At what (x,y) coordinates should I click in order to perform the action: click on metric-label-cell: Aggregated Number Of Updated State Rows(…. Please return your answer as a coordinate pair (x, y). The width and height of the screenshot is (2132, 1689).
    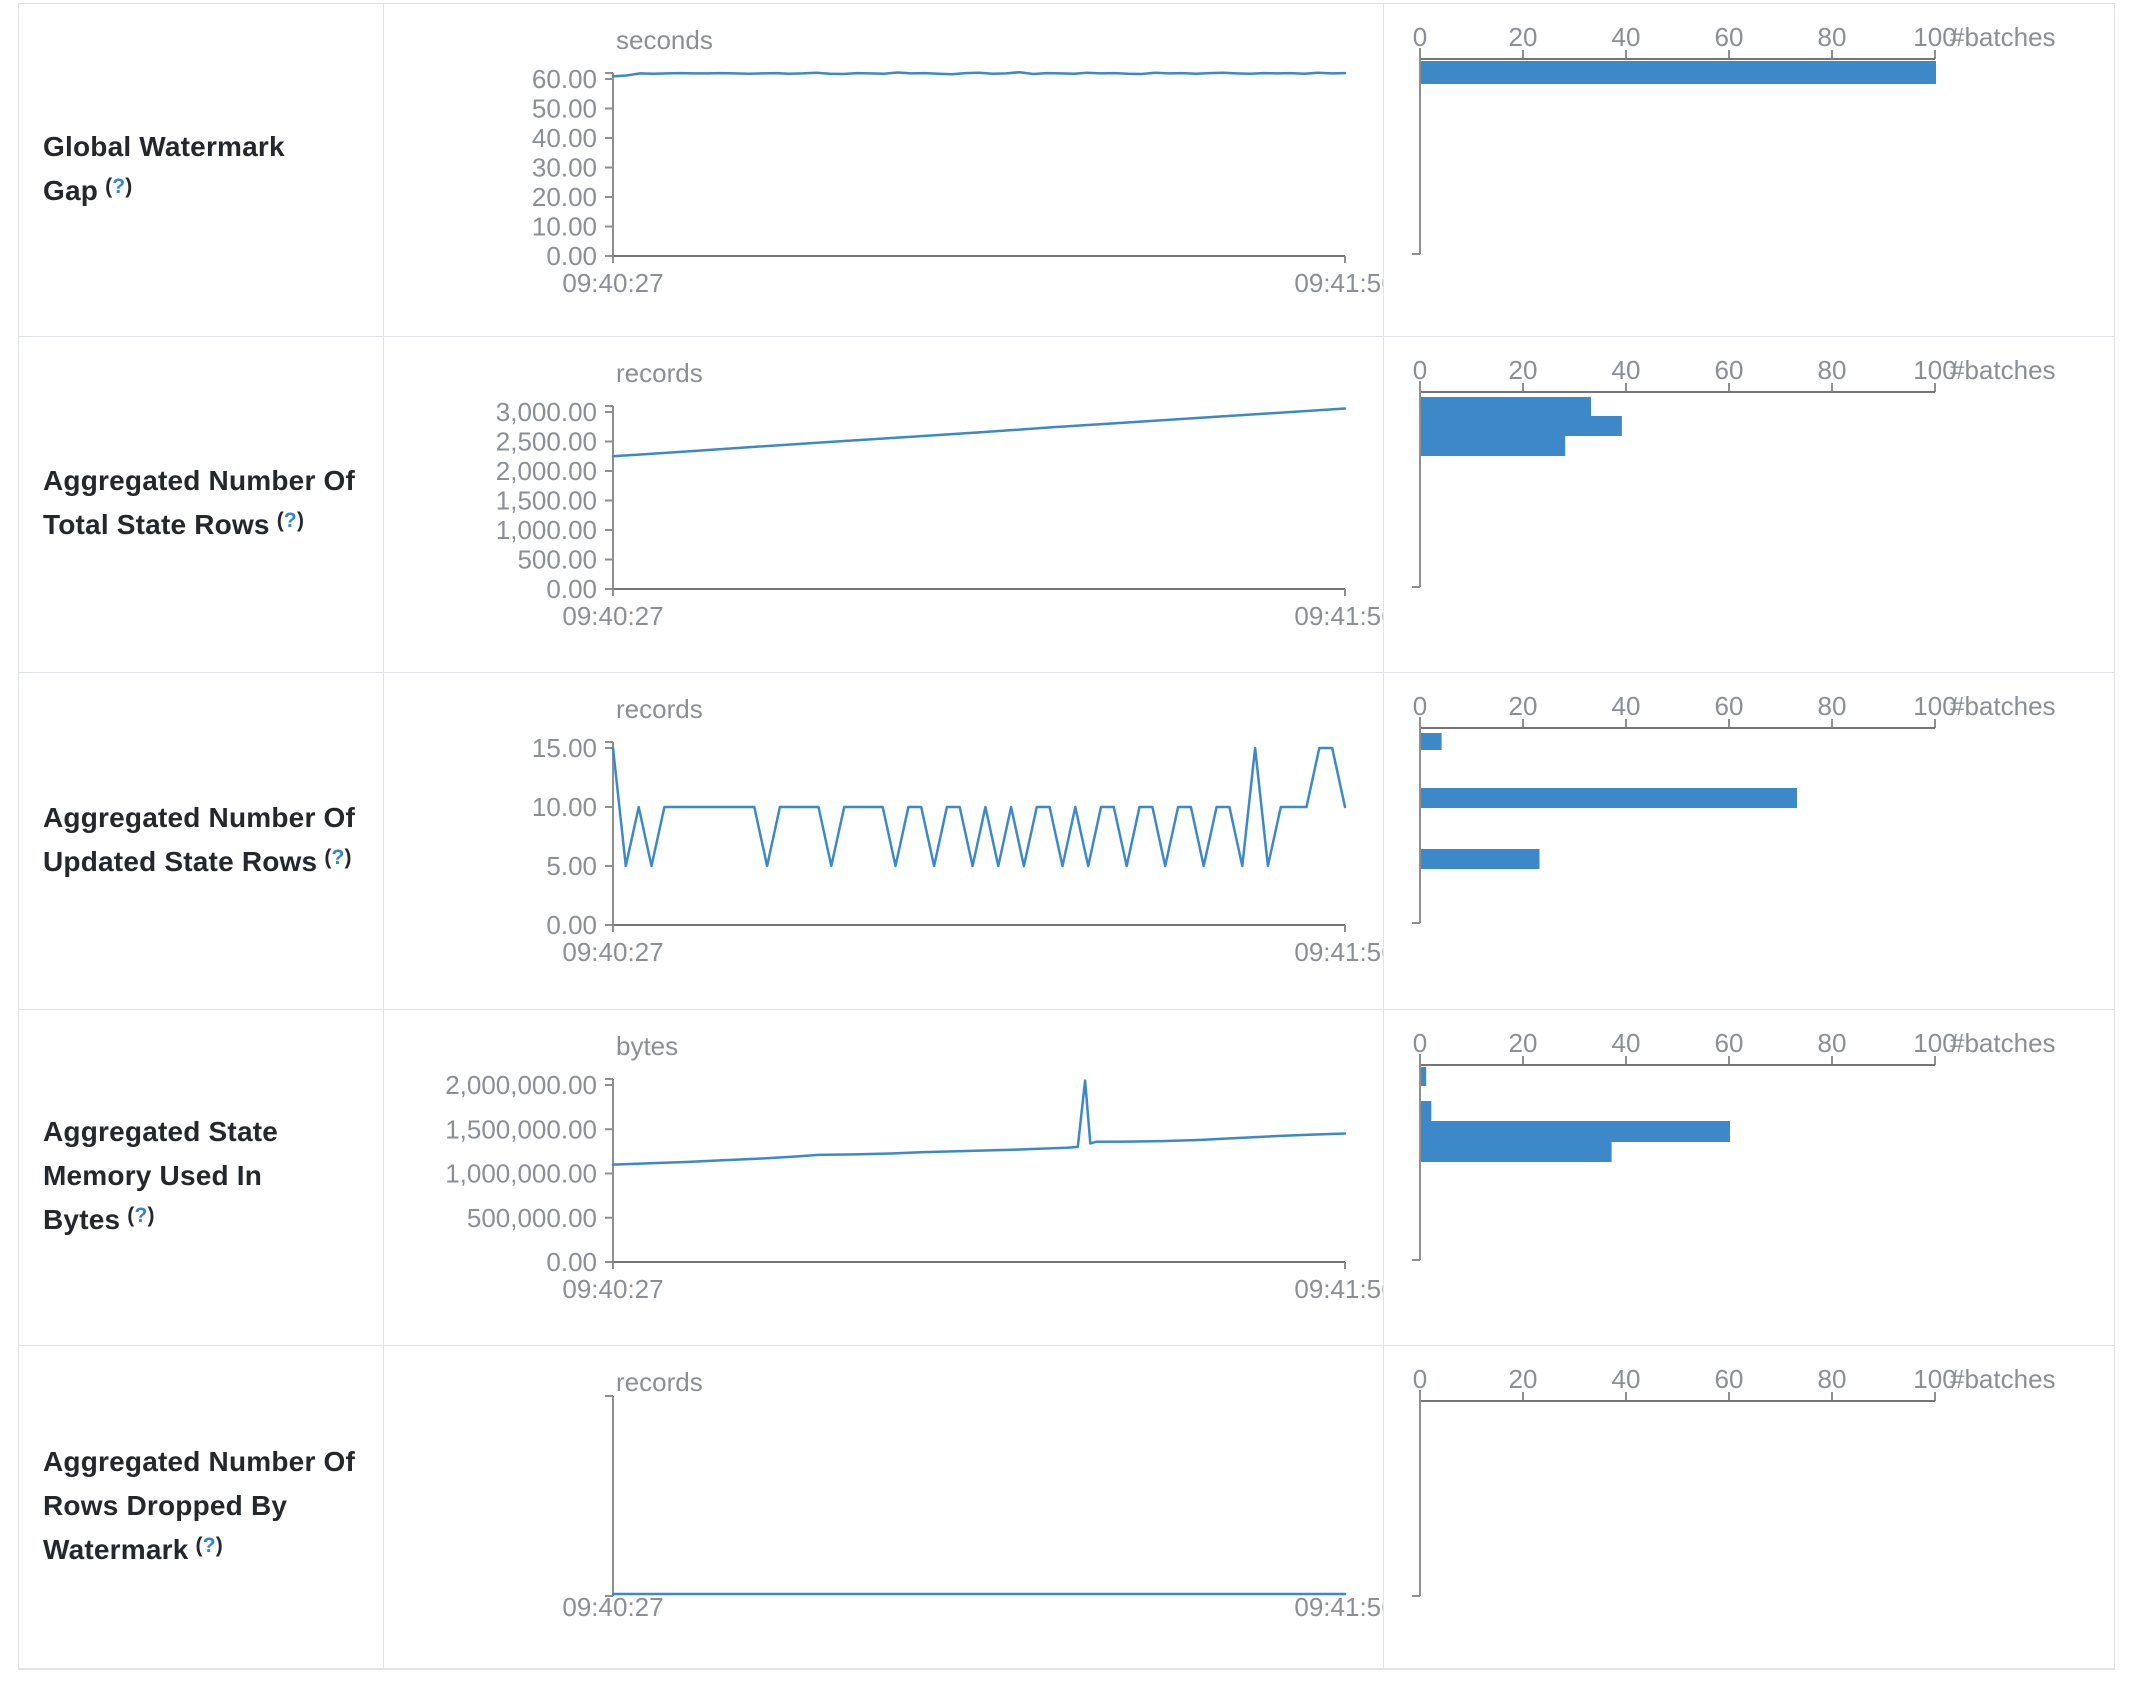
    Looking at the image, I should click on (201, 841).